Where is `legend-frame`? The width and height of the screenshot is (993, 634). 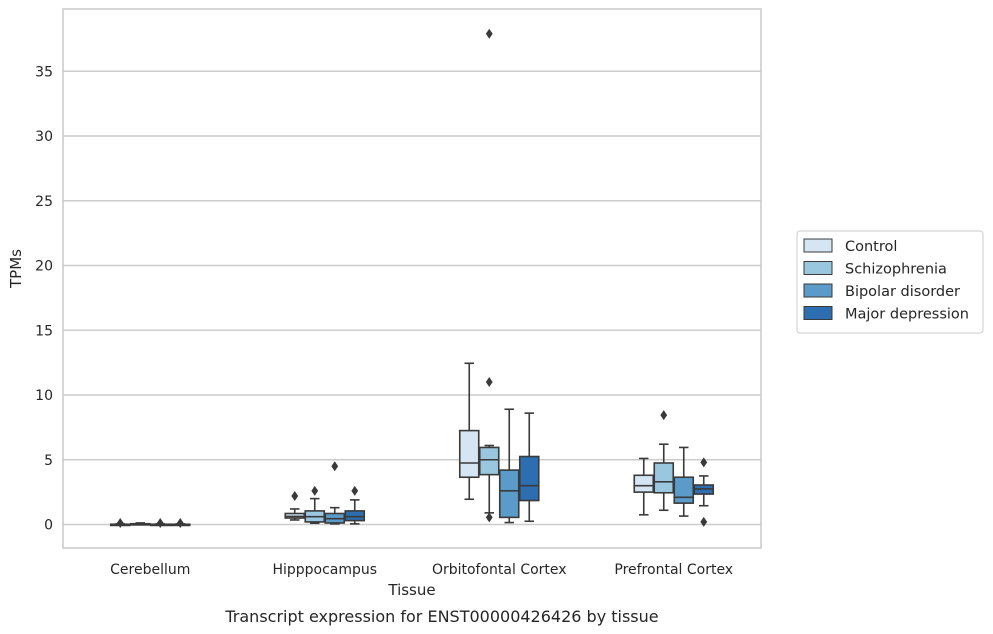
legend-frame is located at coordinates (890, 282).